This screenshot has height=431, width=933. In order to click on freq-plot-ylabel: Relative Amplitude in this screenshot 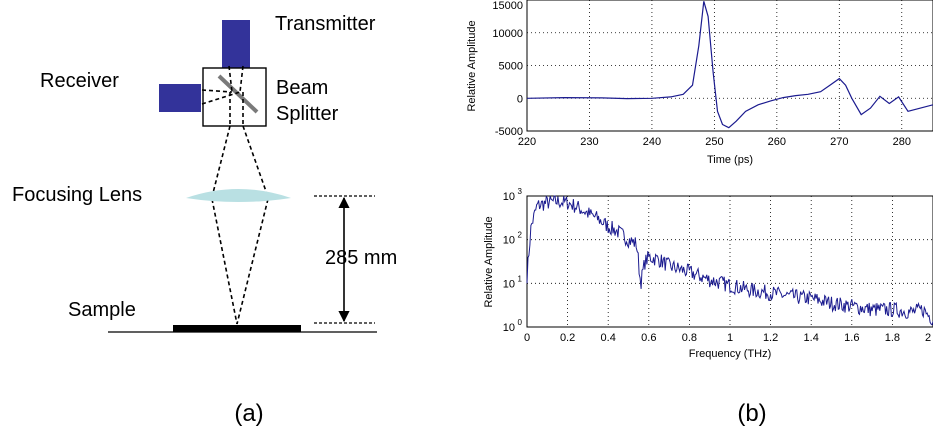, I will do `click(489, 261)`.